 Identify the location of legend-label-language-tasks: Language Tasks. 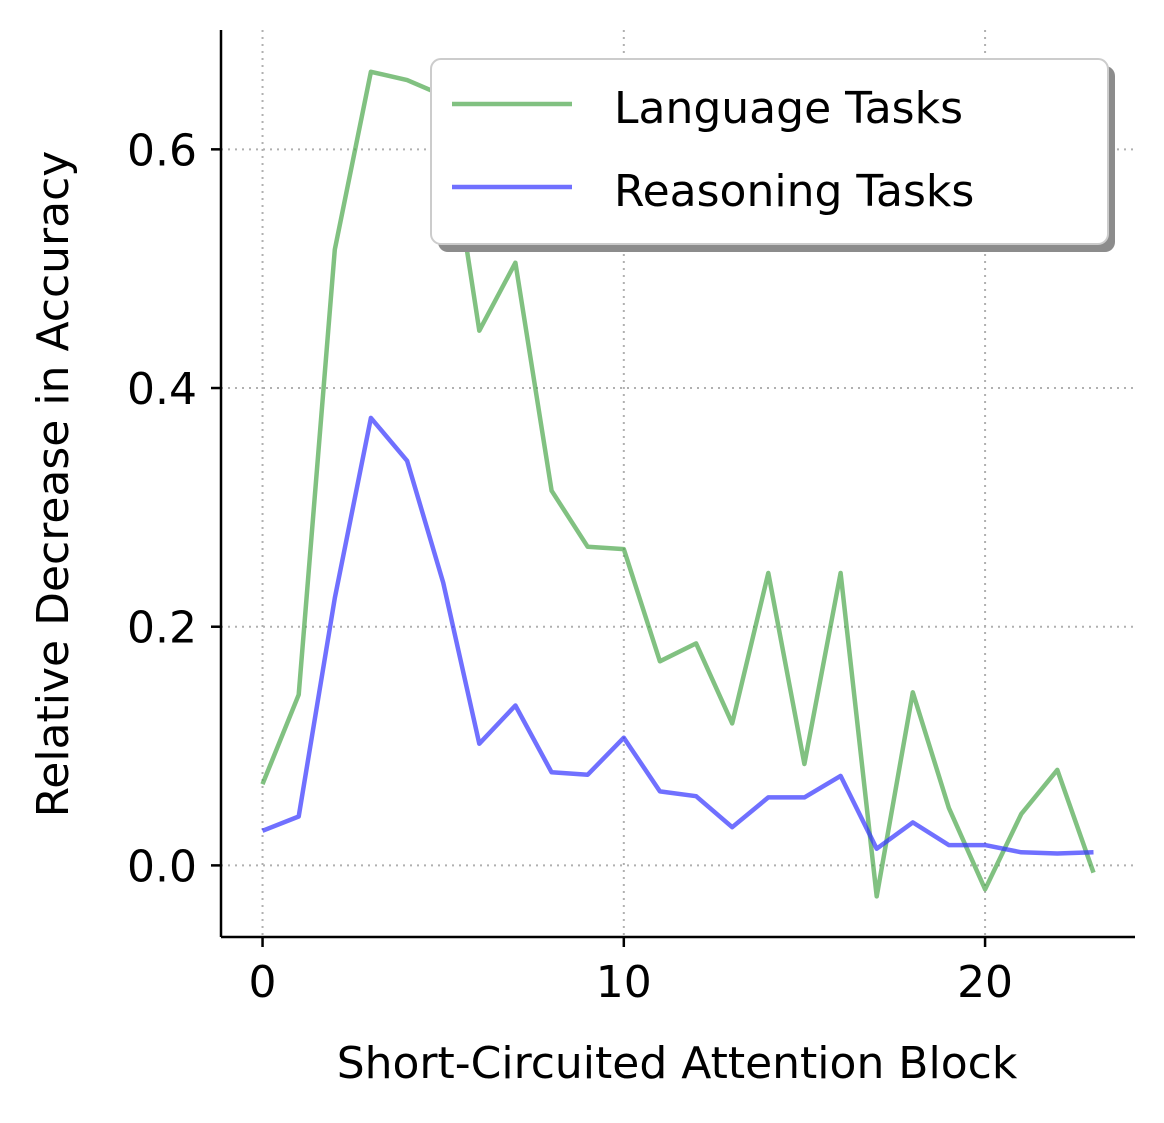
(788, 108).